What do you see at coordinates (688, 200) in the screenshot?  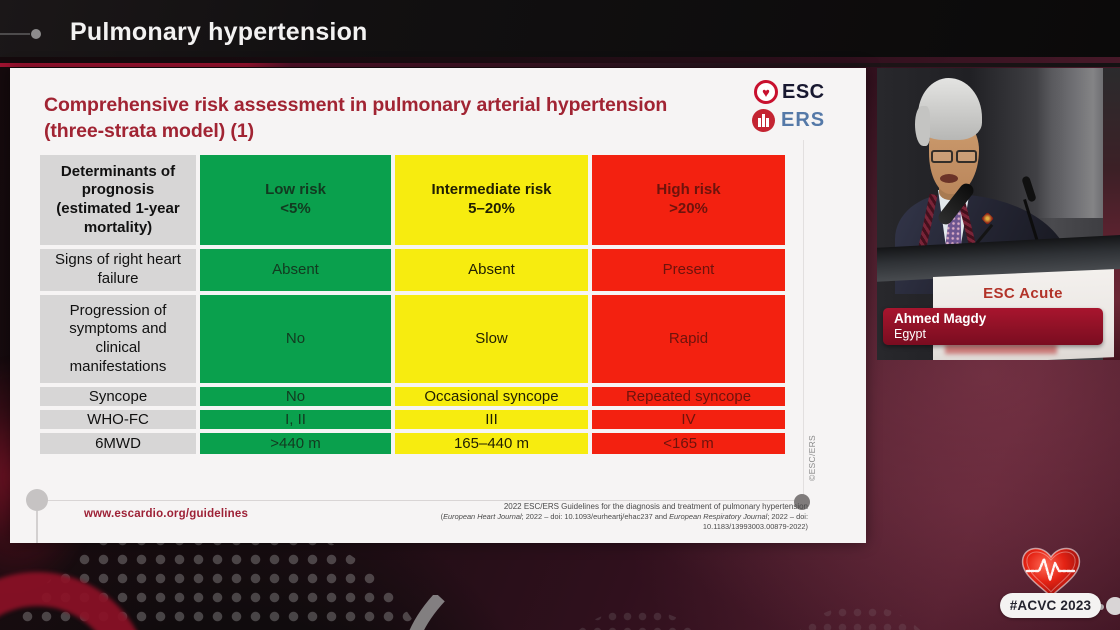 I see `column-header-high-risk: High risk >20%` at bounding box center [688, 200].